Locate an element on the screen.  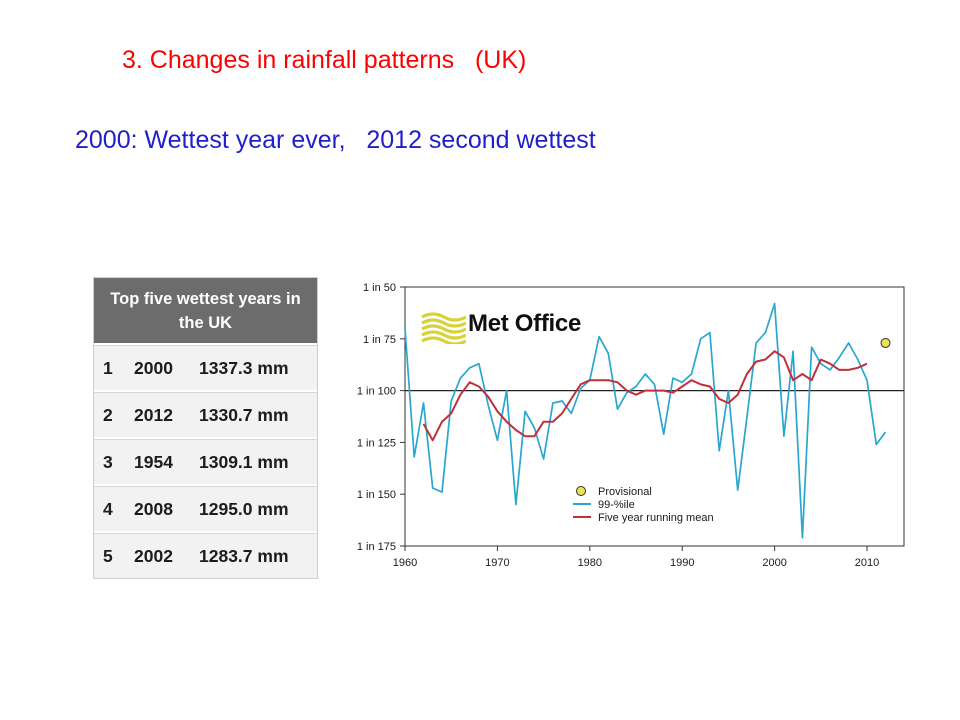
series-line-running-mean is located at coordinates (645, 396).